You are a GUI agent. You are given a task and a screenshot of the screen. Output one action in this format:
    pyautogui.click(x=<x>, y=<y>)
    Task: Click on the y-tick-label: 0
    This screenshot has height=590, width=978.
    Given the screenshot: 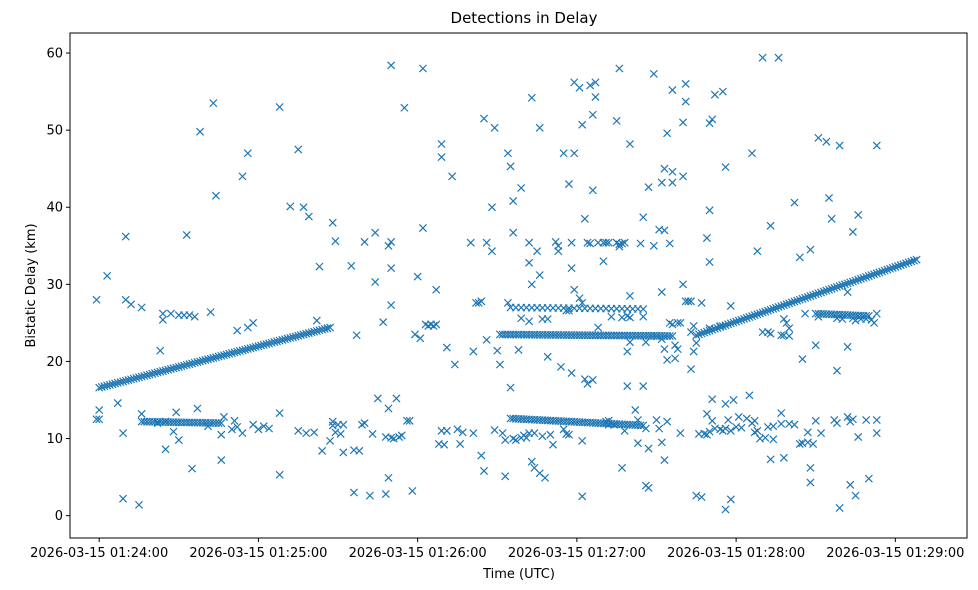 What is the action you would take?
    pyautogui.click(x=59, y=516)
    